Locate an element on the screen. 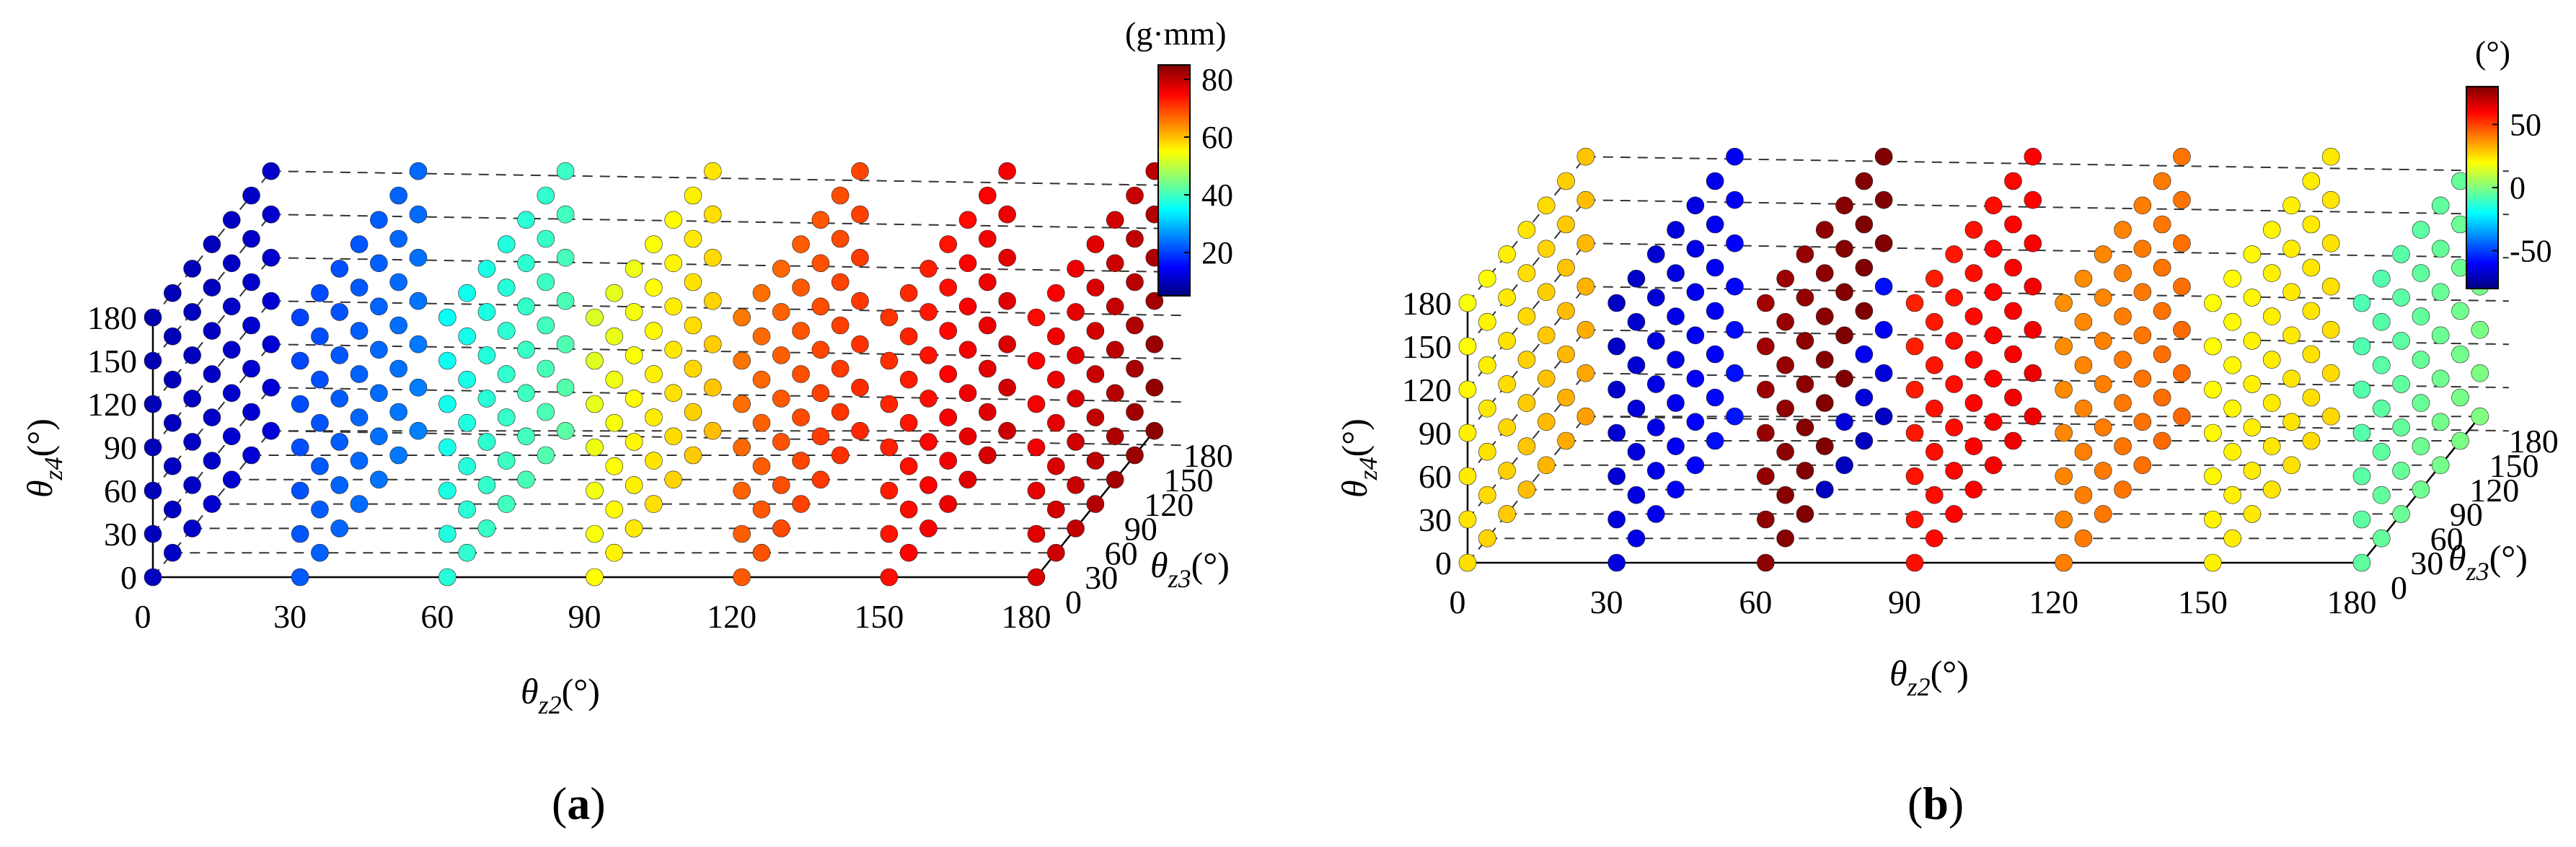 The image size is (2576, 847). colorbar-tick-labels: -50 0 50 is located at coordinates (2522, 188).